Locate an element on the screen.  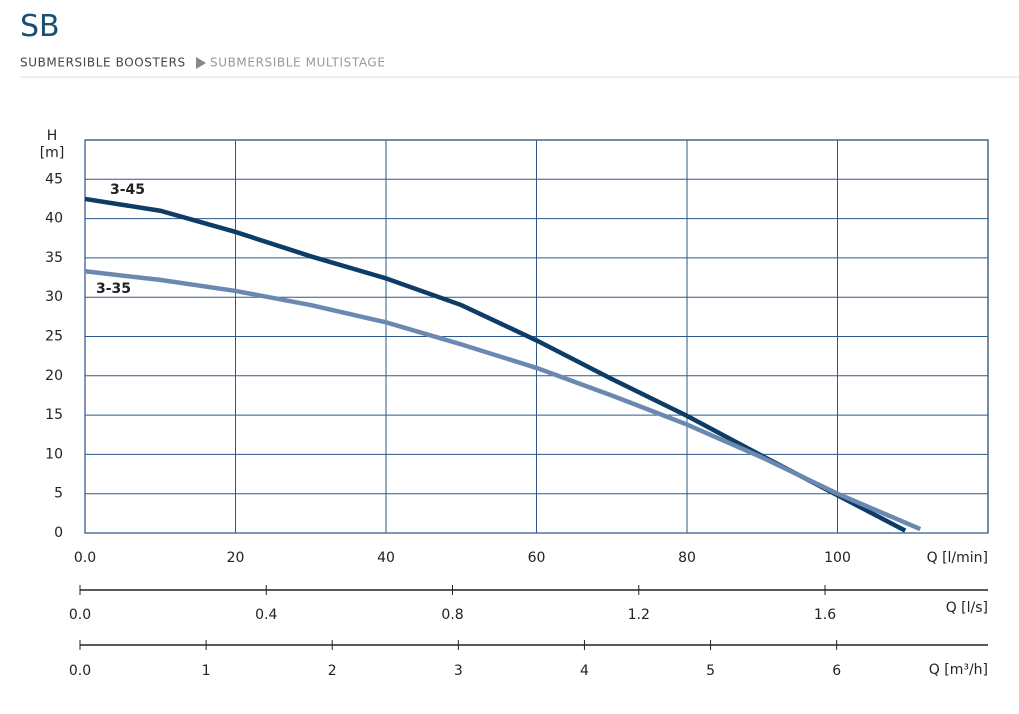
y-tick-label: 10 is located at coordinates (54, 454).